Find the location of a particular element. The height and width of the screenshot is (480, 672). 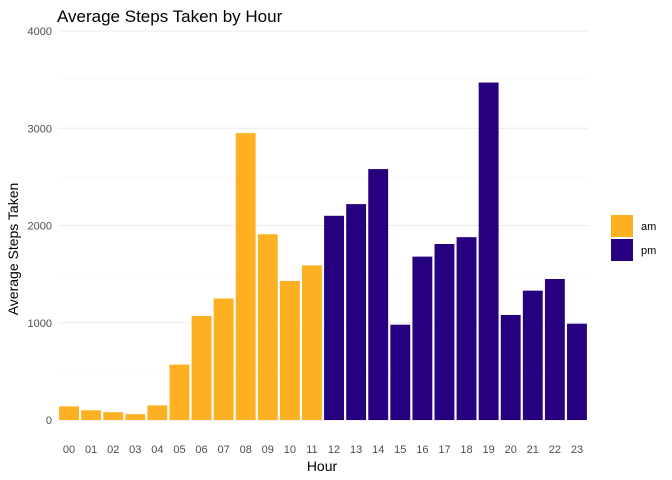

x-tick-label: 21 is located at coordinates (533, 450).